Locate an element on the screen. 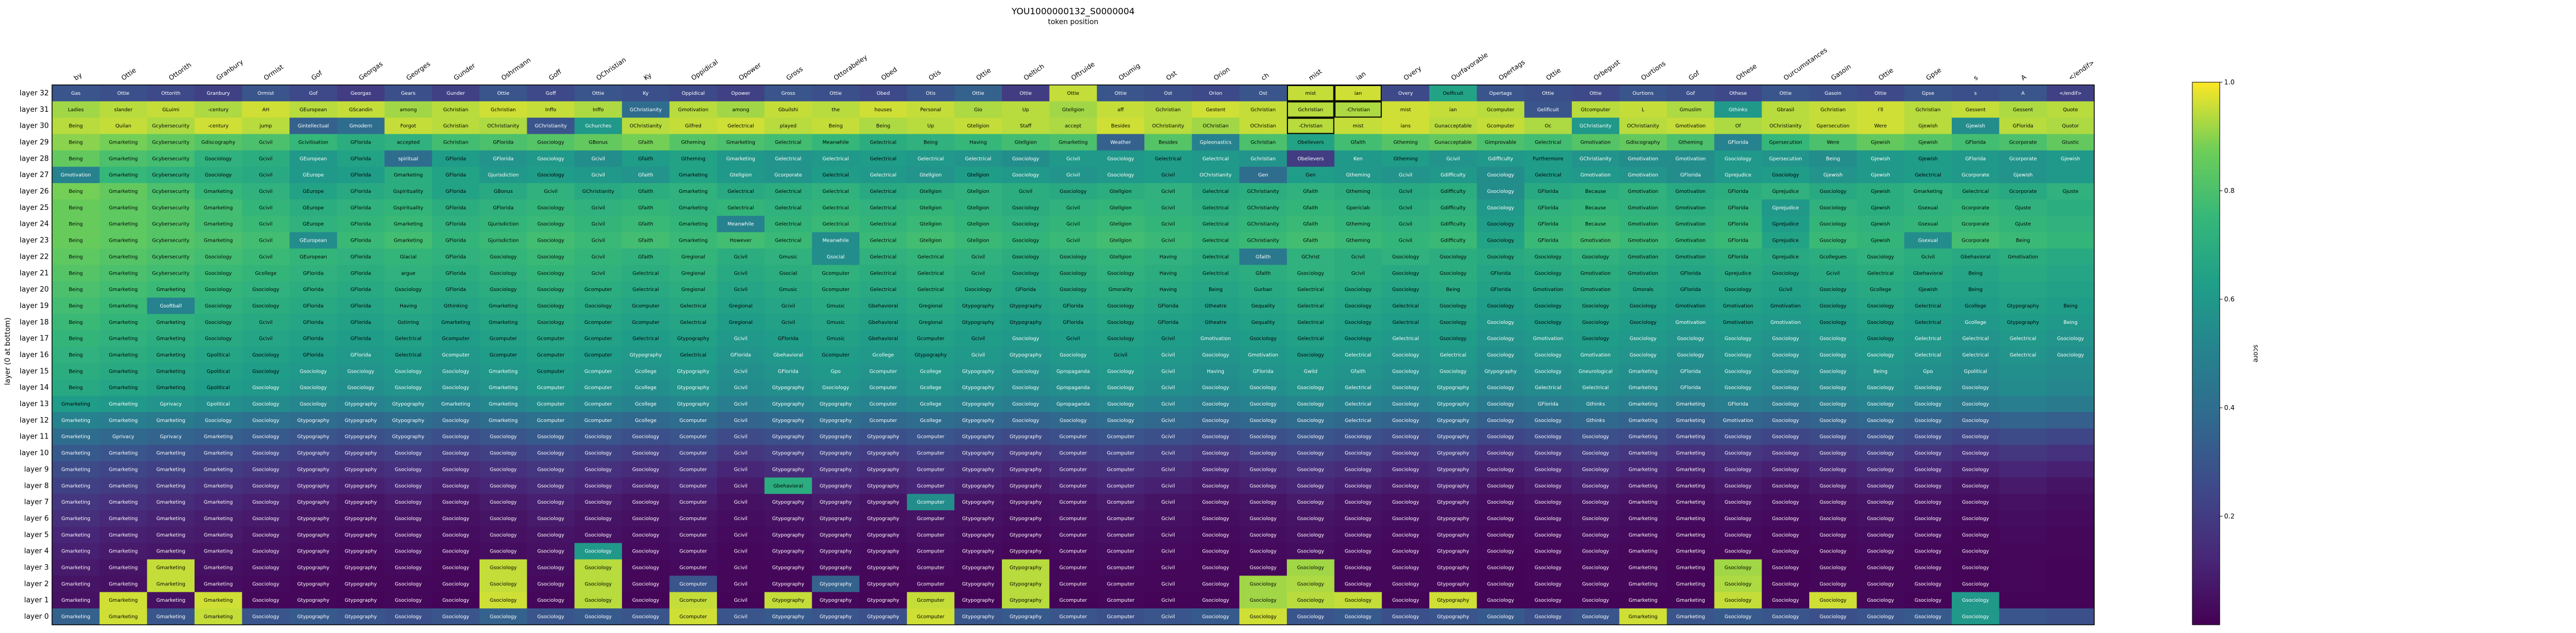 The width and height of the screenshot is (2576, 633). cell-label: mist is located at coordinates (1358, 126).